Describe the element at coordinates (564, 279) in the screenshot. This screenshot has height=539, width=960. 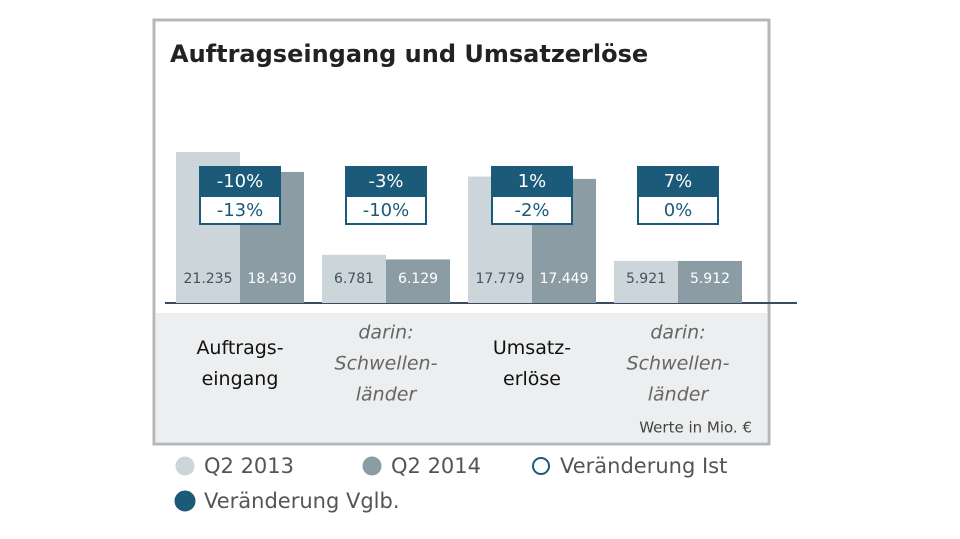
I see `value-label: 17.449` at that location.